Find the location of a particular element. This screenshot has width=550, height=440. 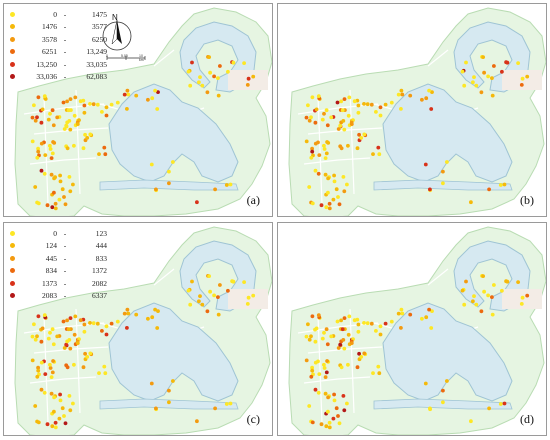

legend-max: 6250 is located at coordinates (99, 39).